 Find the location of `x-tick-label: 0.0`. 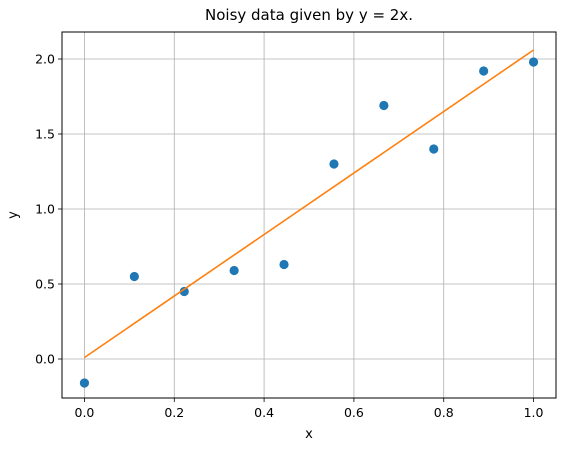

x-tick-label: 0.0 is located at coordinates (85, 412).